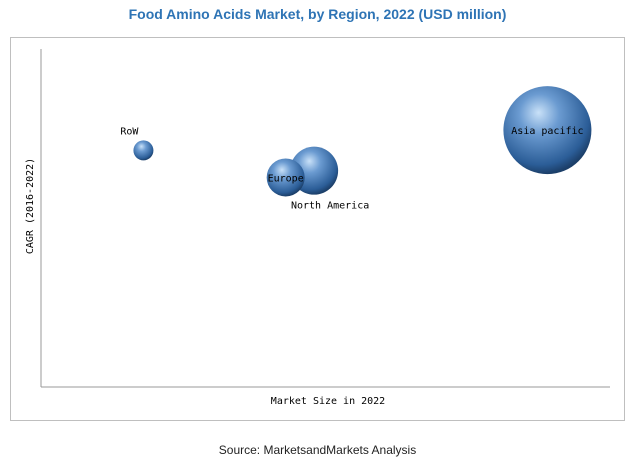  What do you see at coordinates (328, 401) in the screenshot?
I see `x-axis-label: Market Size in 2022` at bounding box center [328, 401].